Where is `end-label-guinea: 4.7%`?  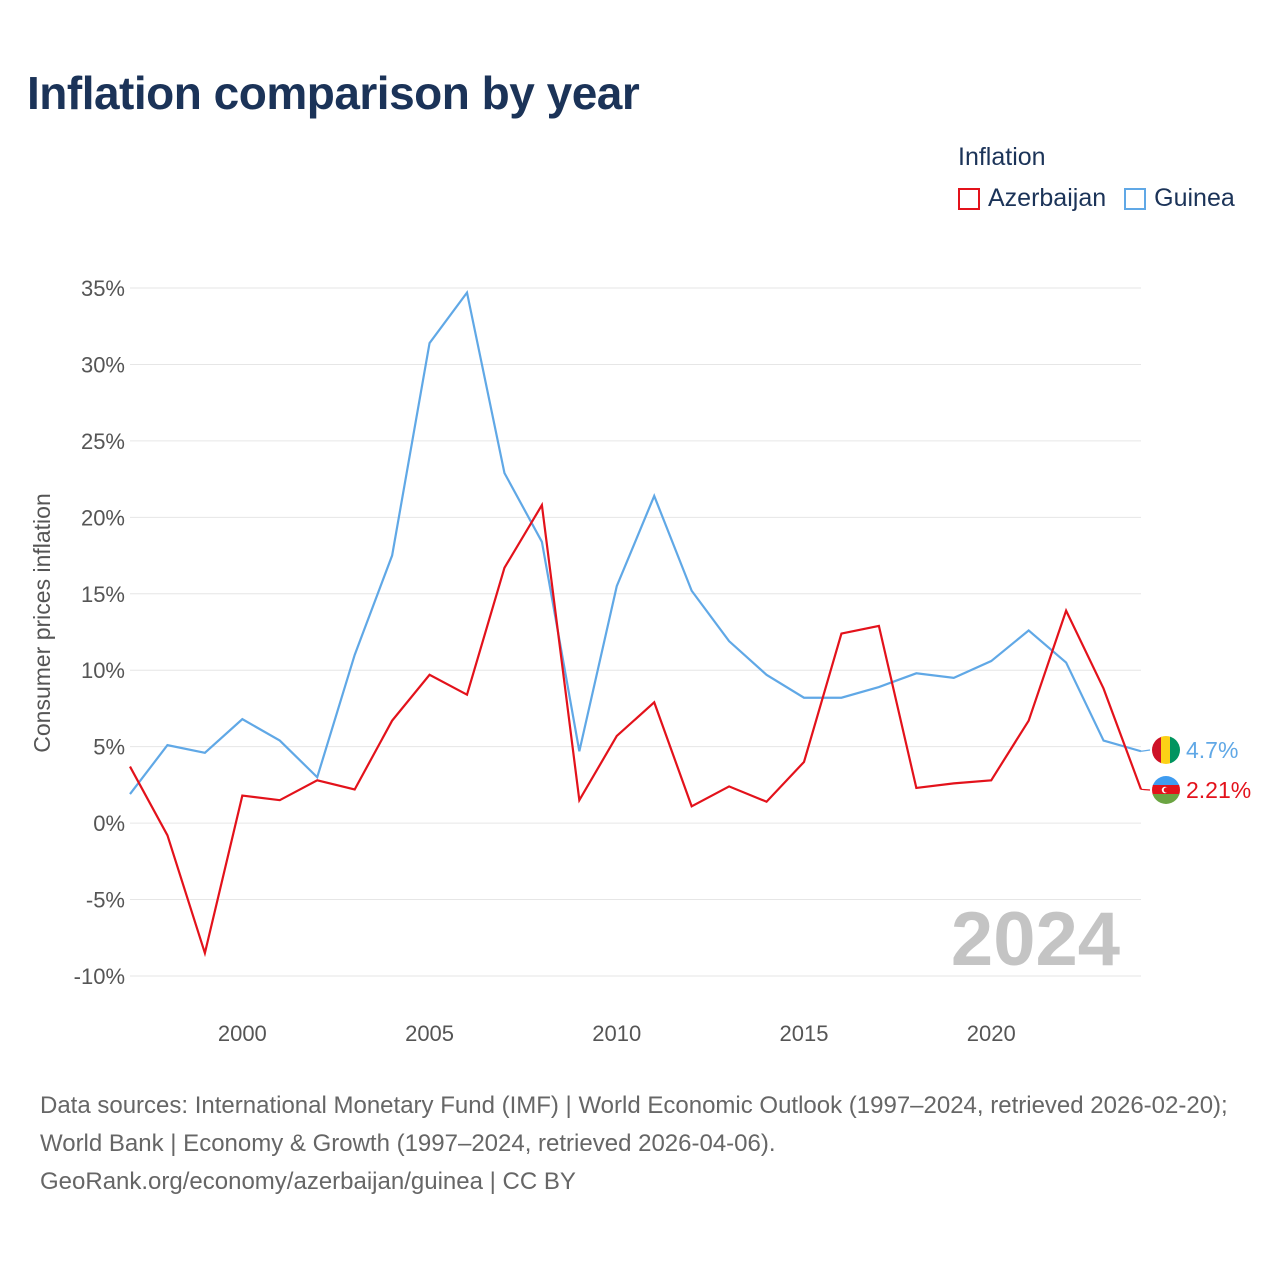 end-label-guinea: 4.7% is located at coordinates (1212, 750).